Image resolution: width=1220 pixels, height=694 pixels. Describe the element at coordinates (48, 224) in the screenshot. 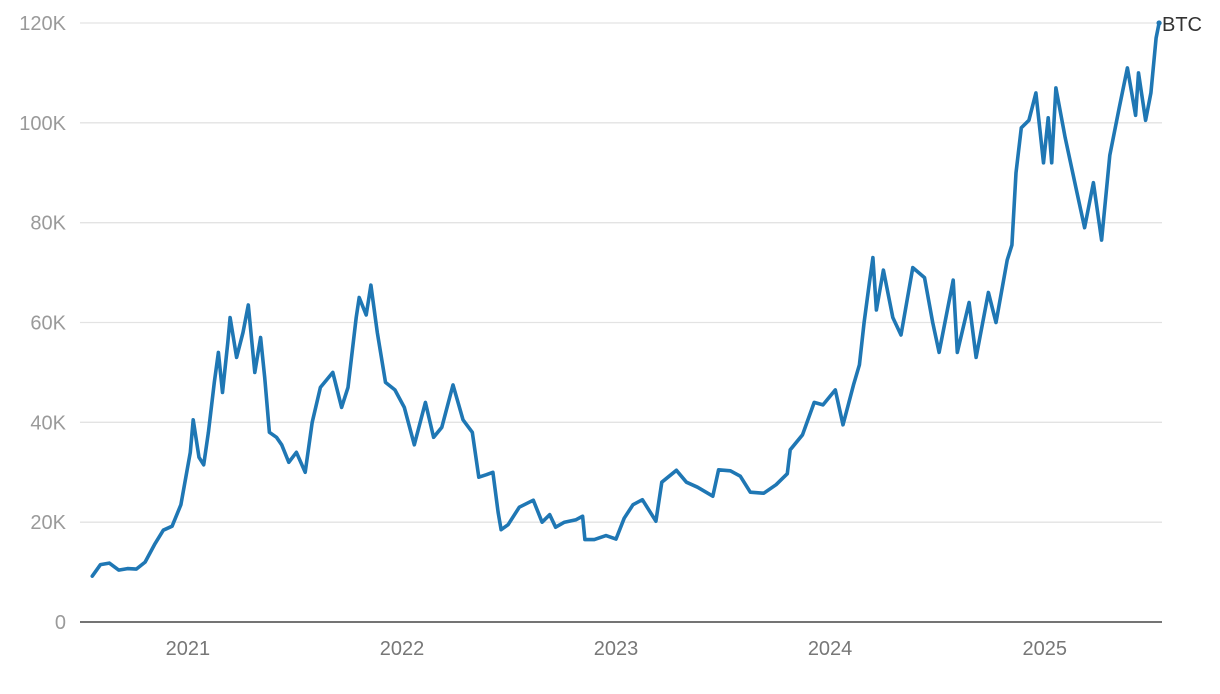

I see `y-tick-label: 80K` at that location.